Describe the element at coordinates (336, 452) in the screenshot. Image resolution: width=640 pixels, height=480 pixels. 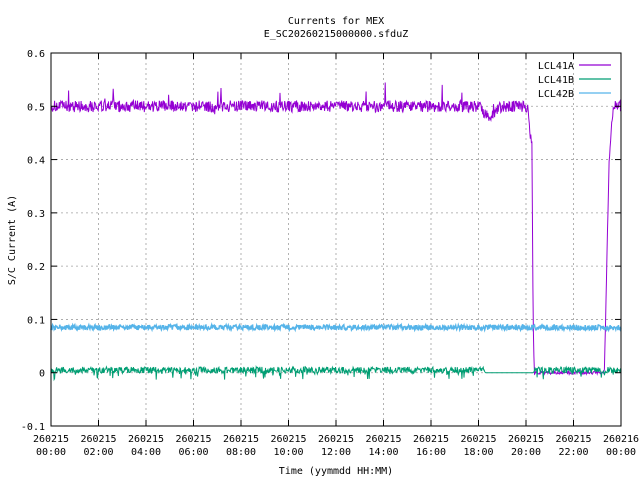
I see `x-tick-label-time: 12:00` at that location.